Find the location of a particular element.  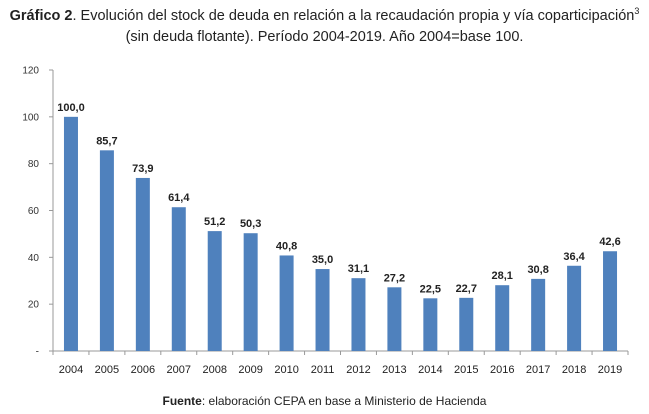

x-tick-label: 2011 is located at coordinates (323, 370).